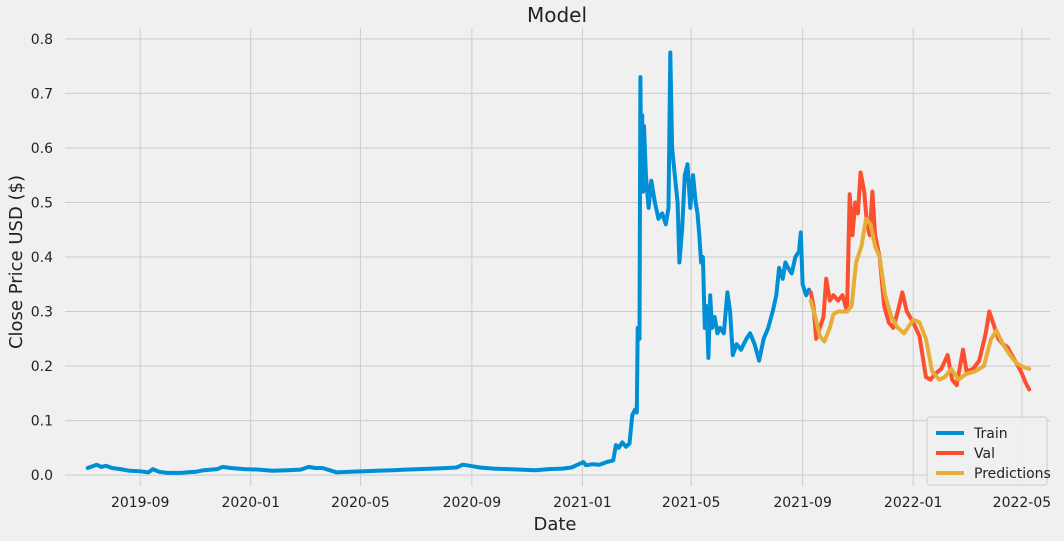  I want to click on y-tick-label: 0.5, so click(42, 203).